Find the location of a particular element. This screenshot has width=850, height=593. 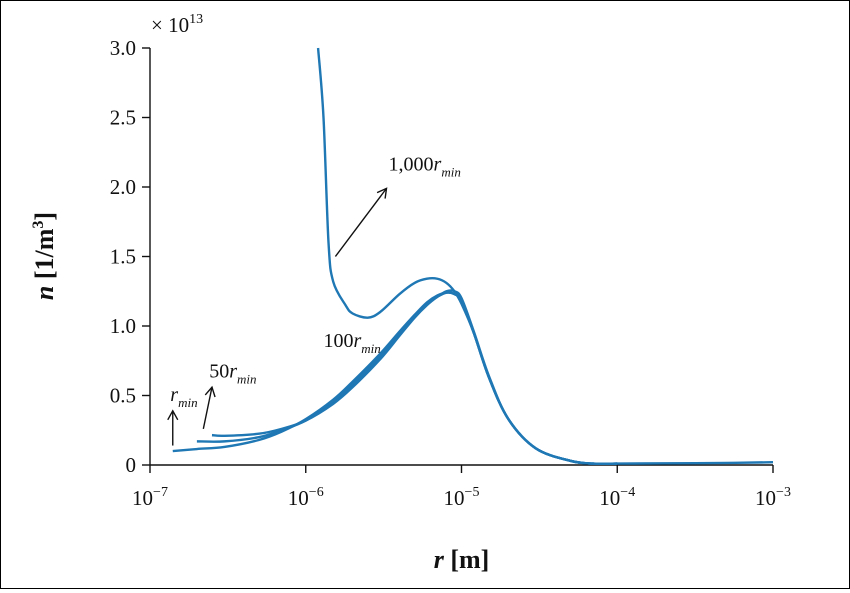

annotation-label: 1,000rmin is located at coordinates (425, 166).